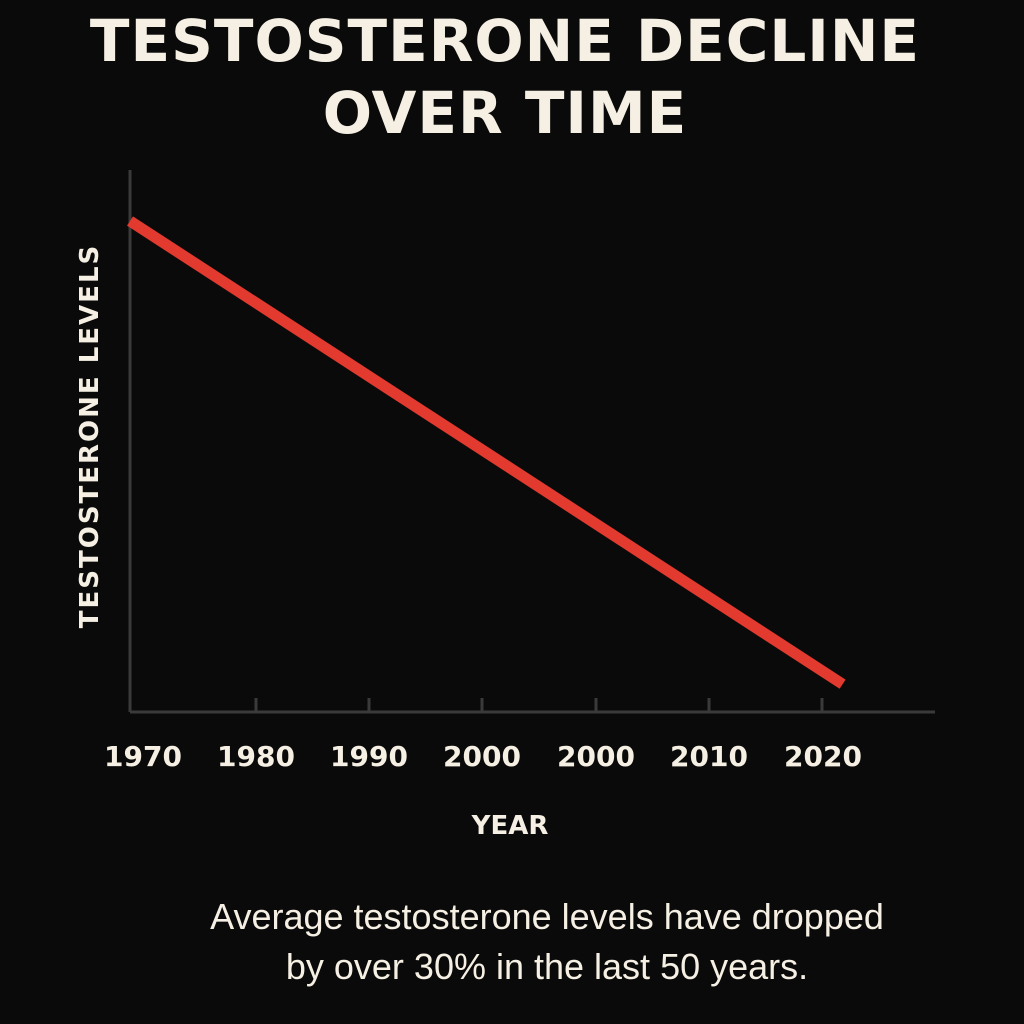  I want to click on caption-line-1: Average testosterone levels have dropped, so click(547, 916).